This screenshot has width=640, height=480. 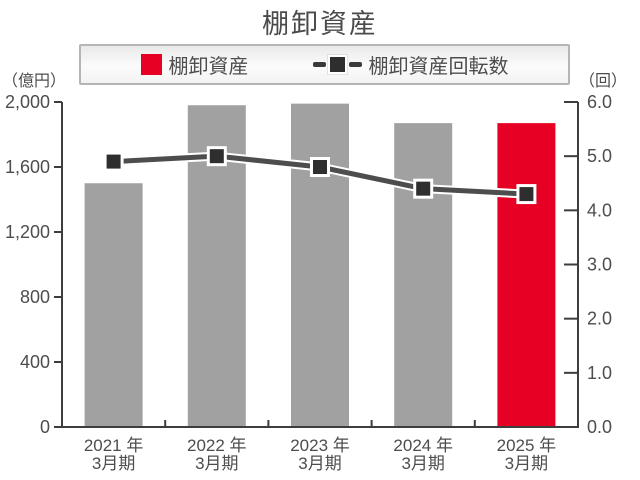 I want to click on left-axis-tick-label: 1,600, so click(x=27, y=167).